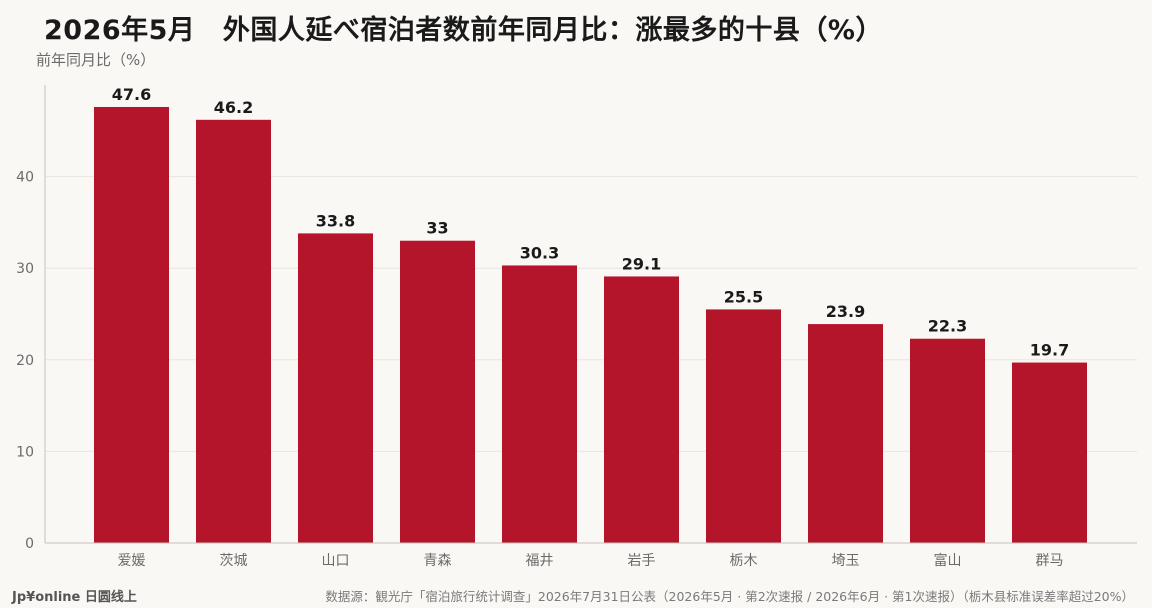  I want to click on x-tick-label: 青森, so click(438, 561).